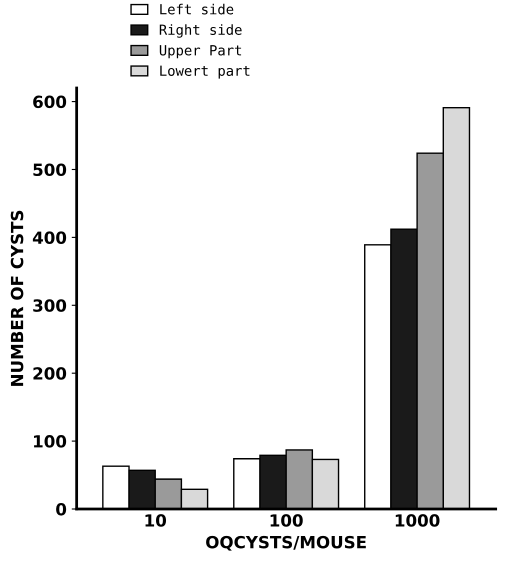 This screenshot has height=575, width=511. What do you see at coordinates (50, 441) in the screenshot?
I see `y-tick-label: 100` at bounding box center [50, 441].